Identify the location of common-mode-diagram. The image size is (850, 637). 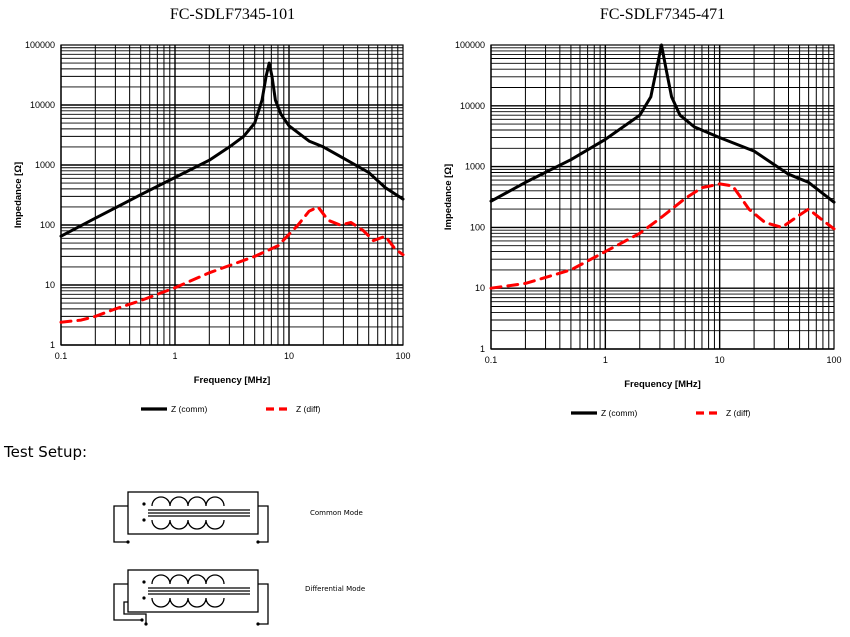
(191, 517).